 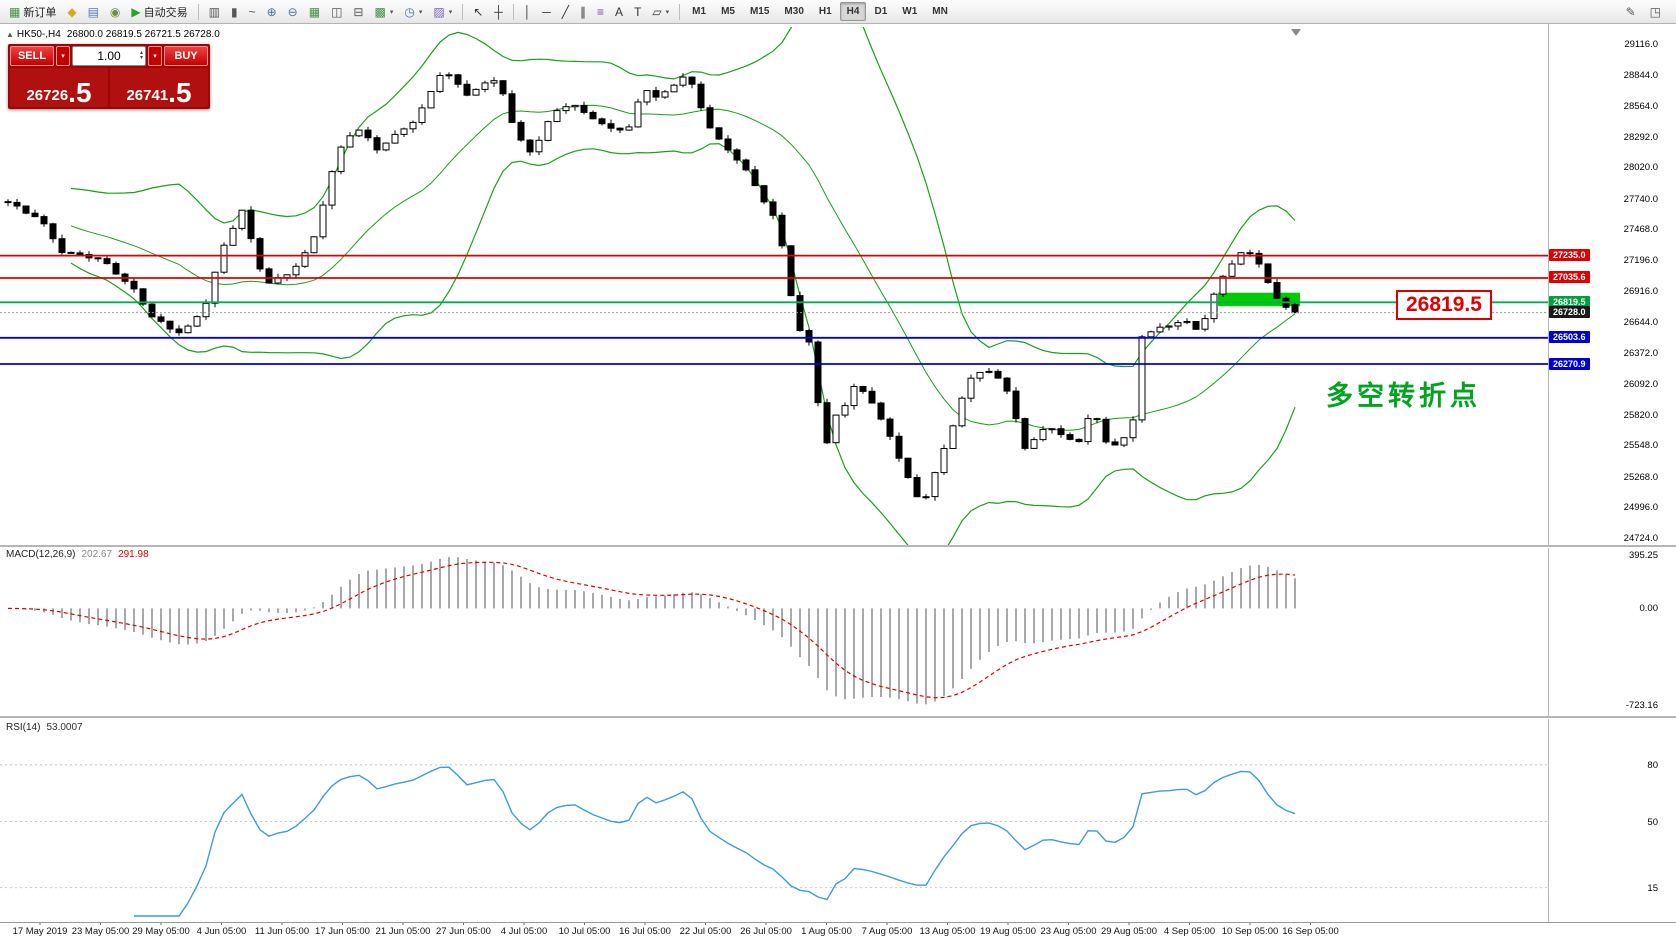 I want to click on new-chart-button: ▩ ▾, so click(x=383, y=12).